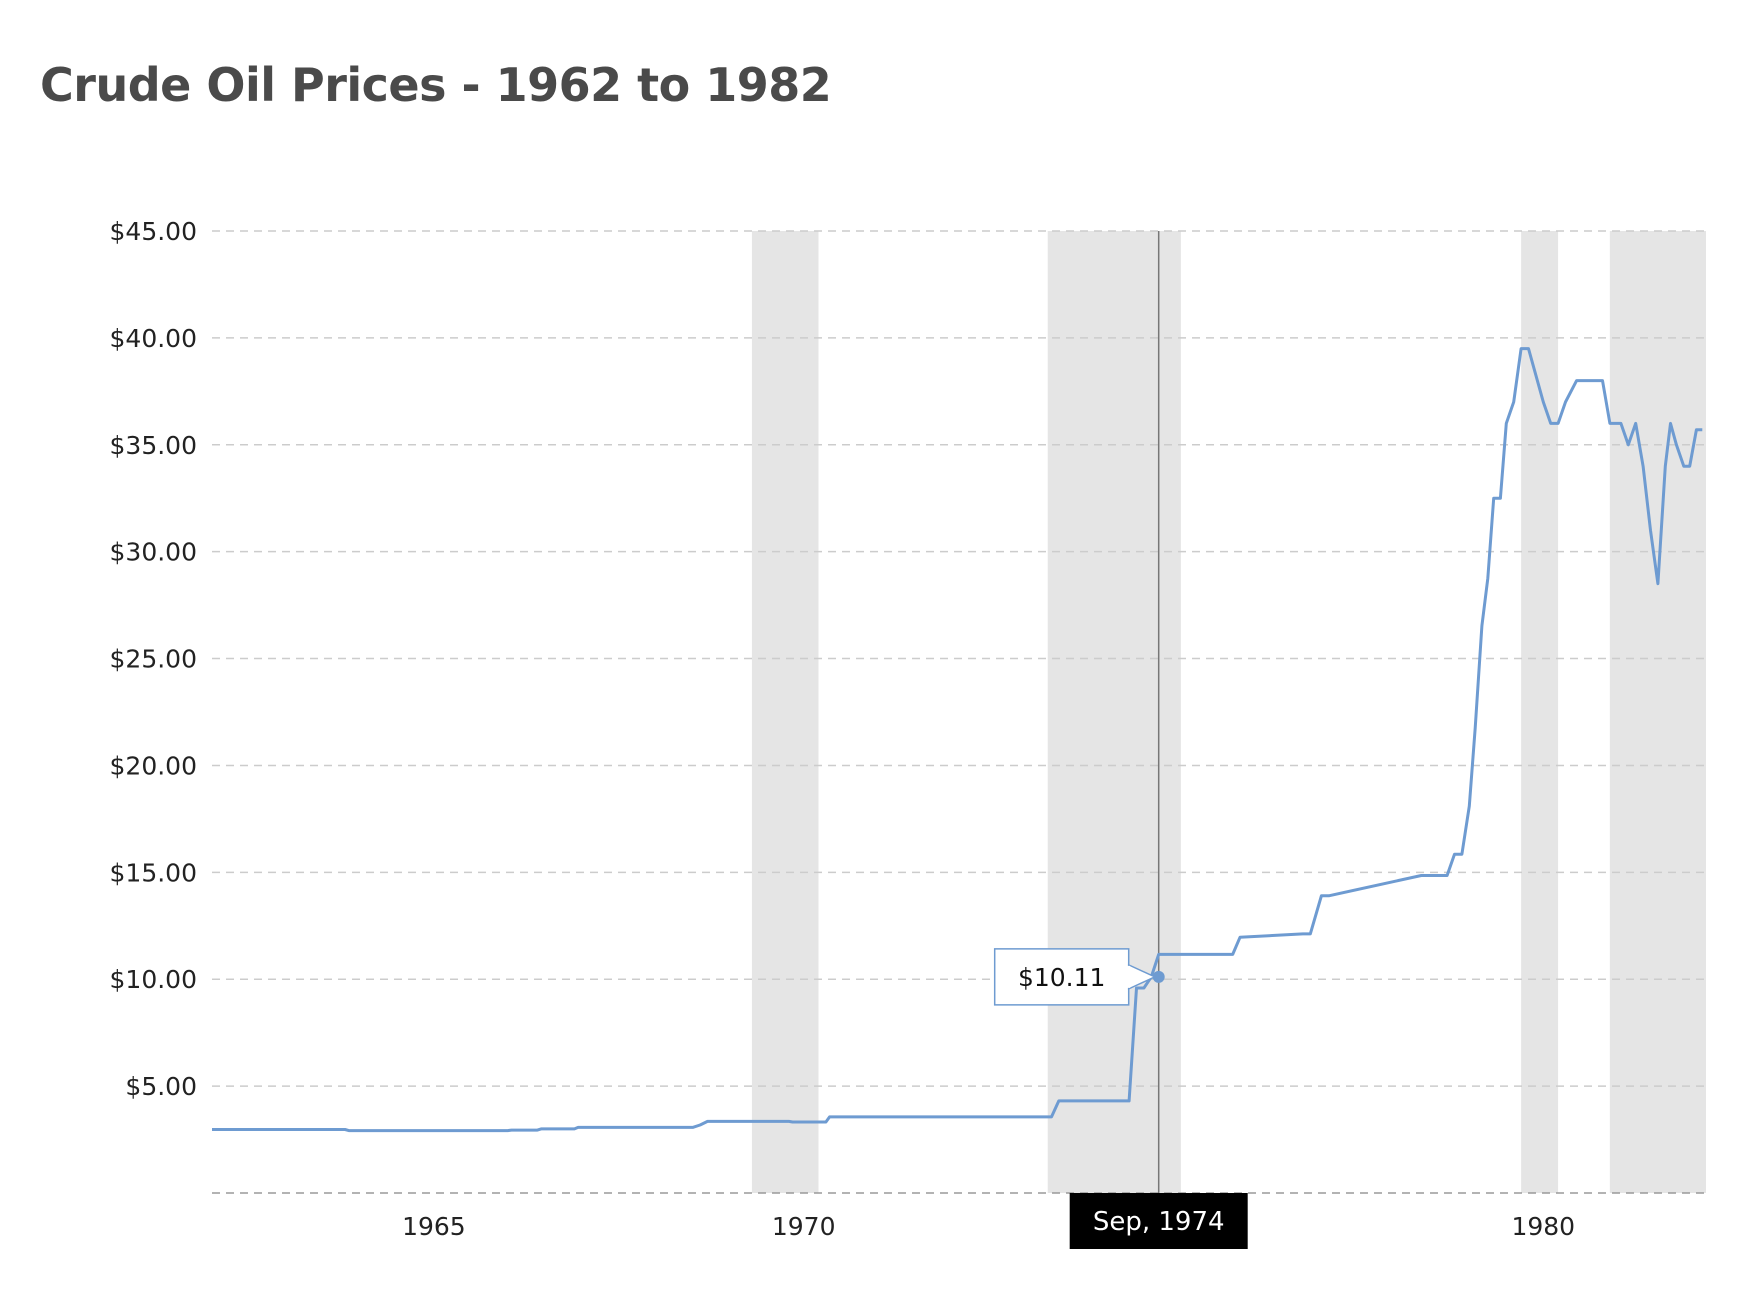 This screenshot has width=1756, height=1310. What do you see at coordinates (988, 1226) in the screenshot?
I see `x-axis-labels: 1965197019751980` at bounding box center [988, 1226].